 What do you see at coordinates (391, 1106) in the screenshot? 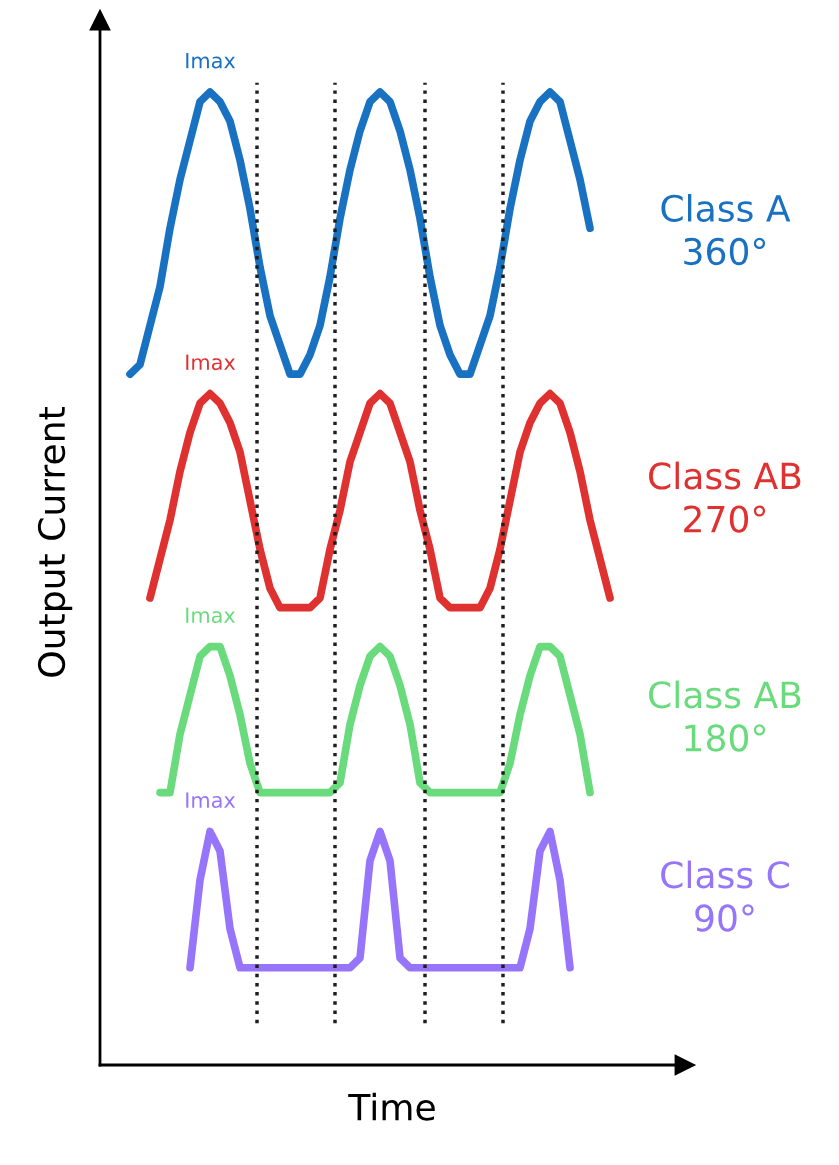
I see `x-axis-title: Time` at bounding box center [391, 1106].